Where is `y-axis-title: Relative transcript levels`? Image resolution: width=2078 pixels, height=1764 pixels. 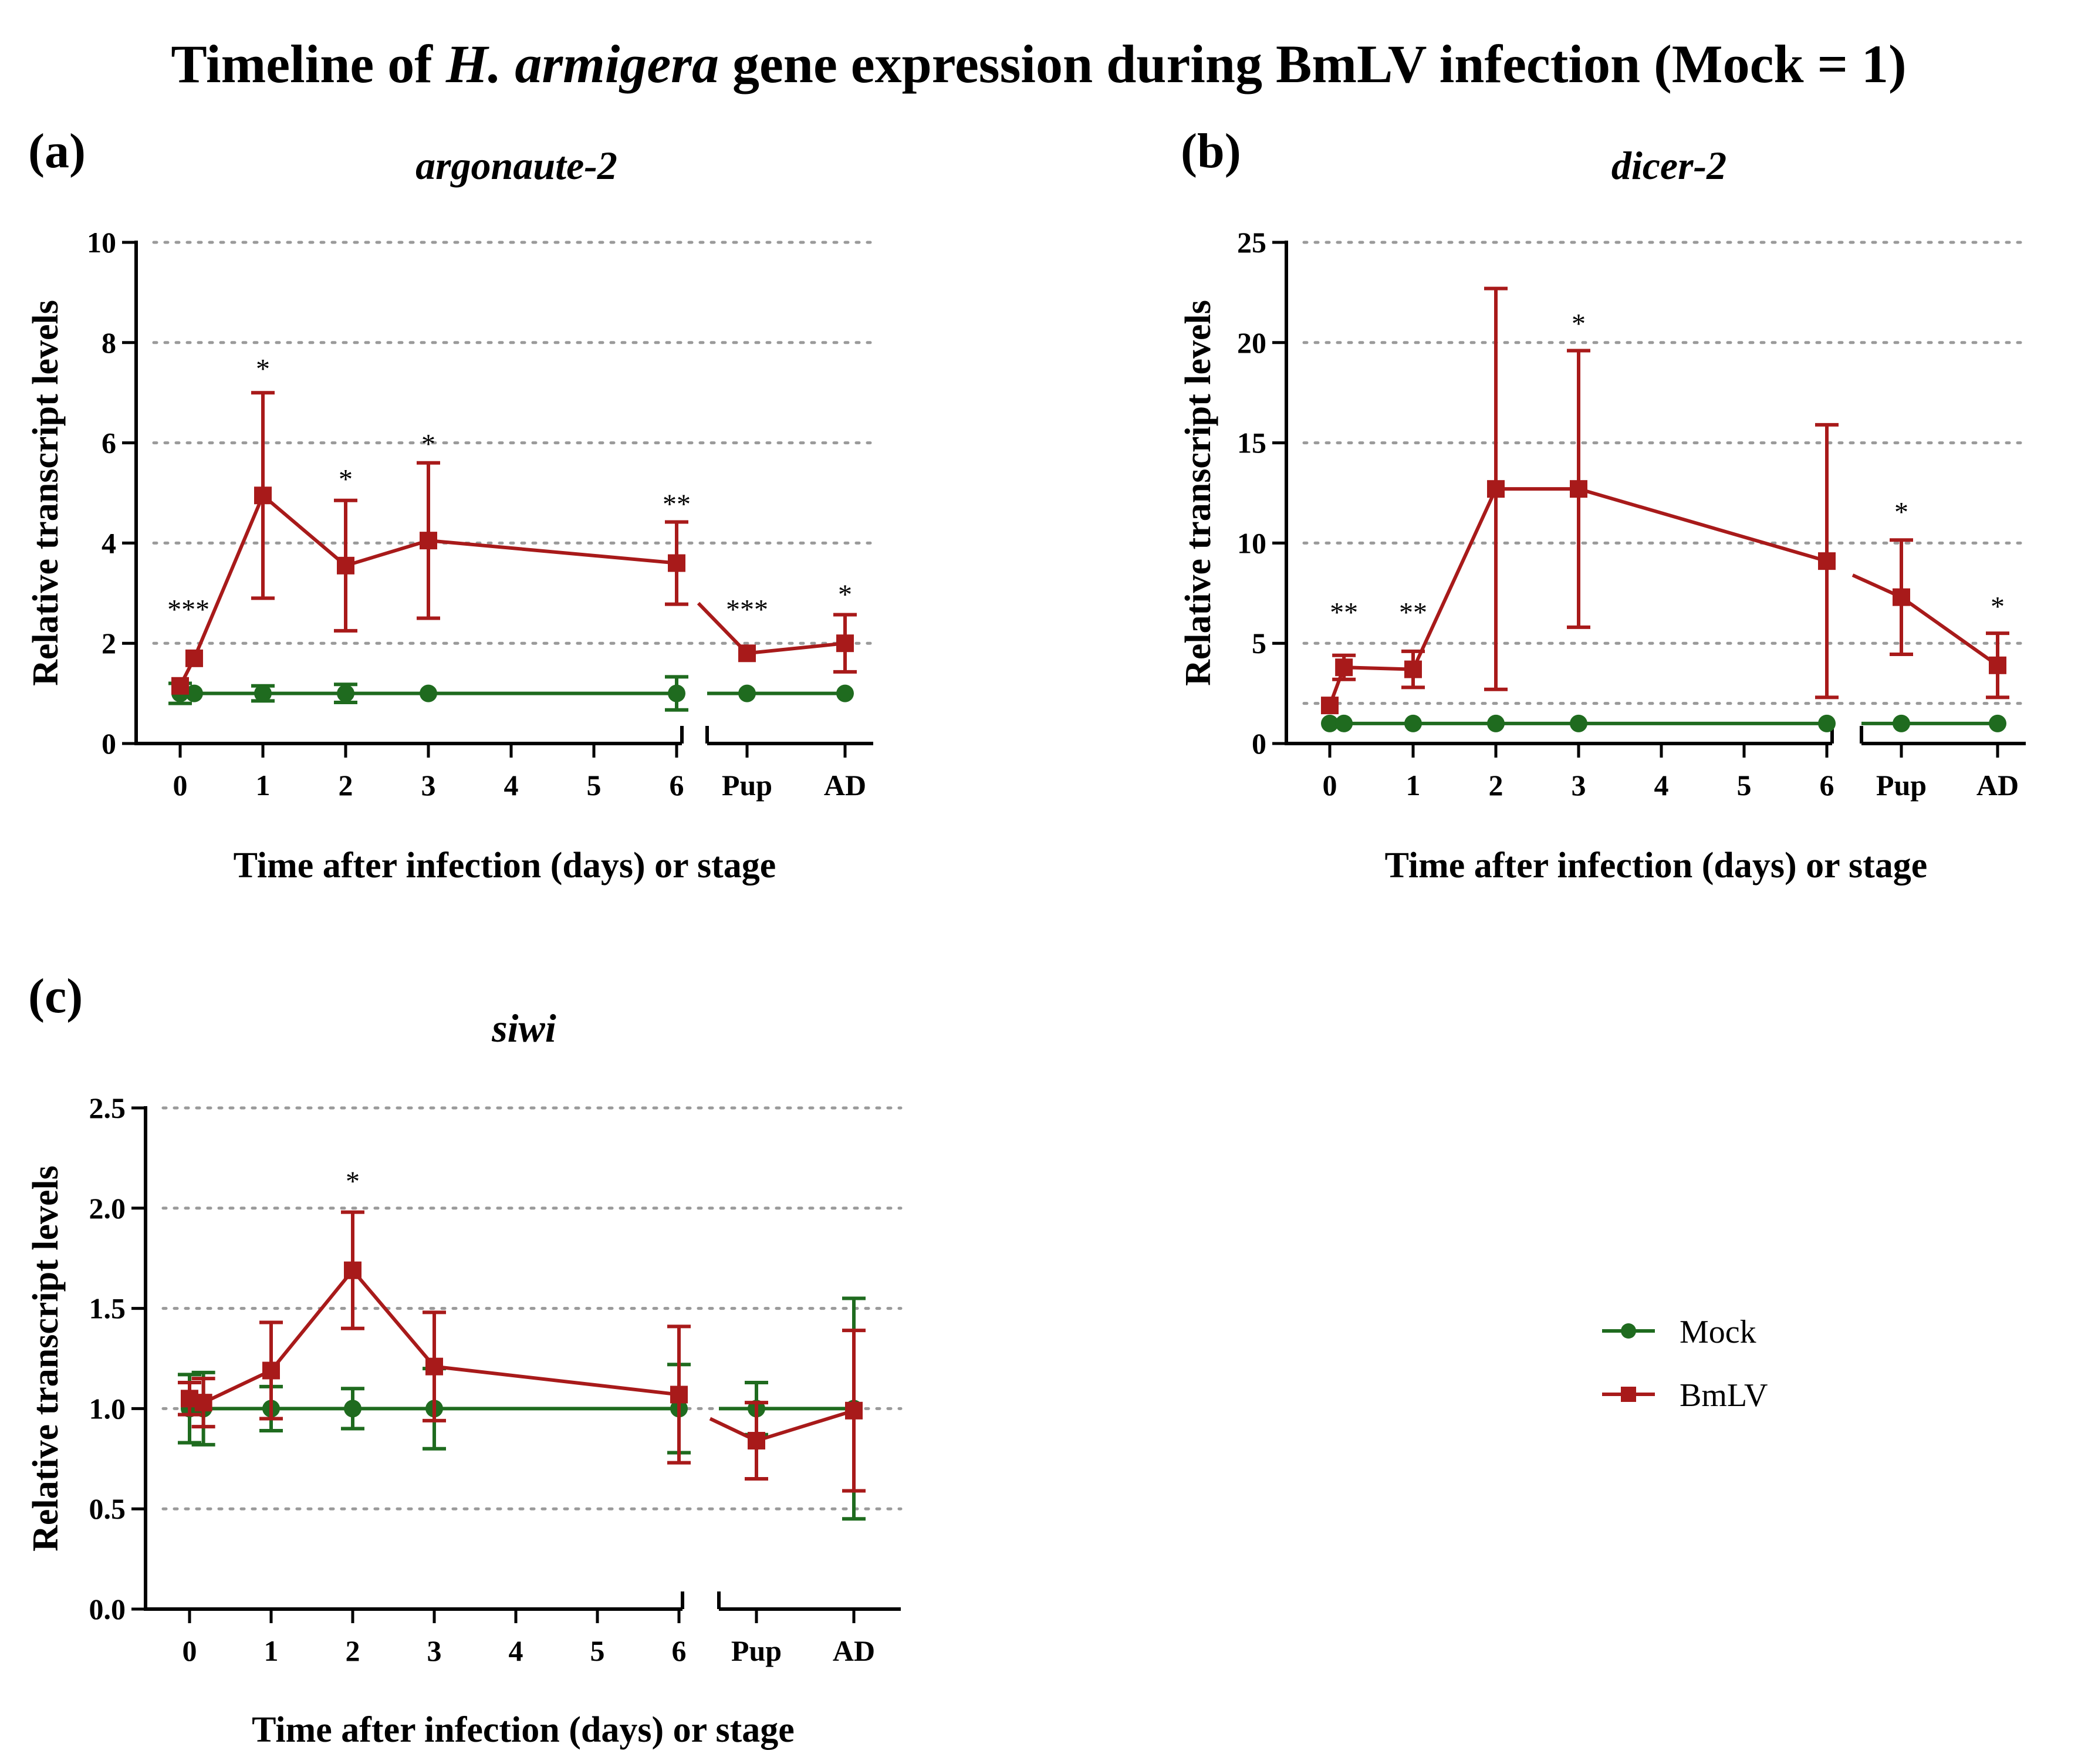 y-axis-title: Relative transcript levels is located at coordinates (1198, 493).